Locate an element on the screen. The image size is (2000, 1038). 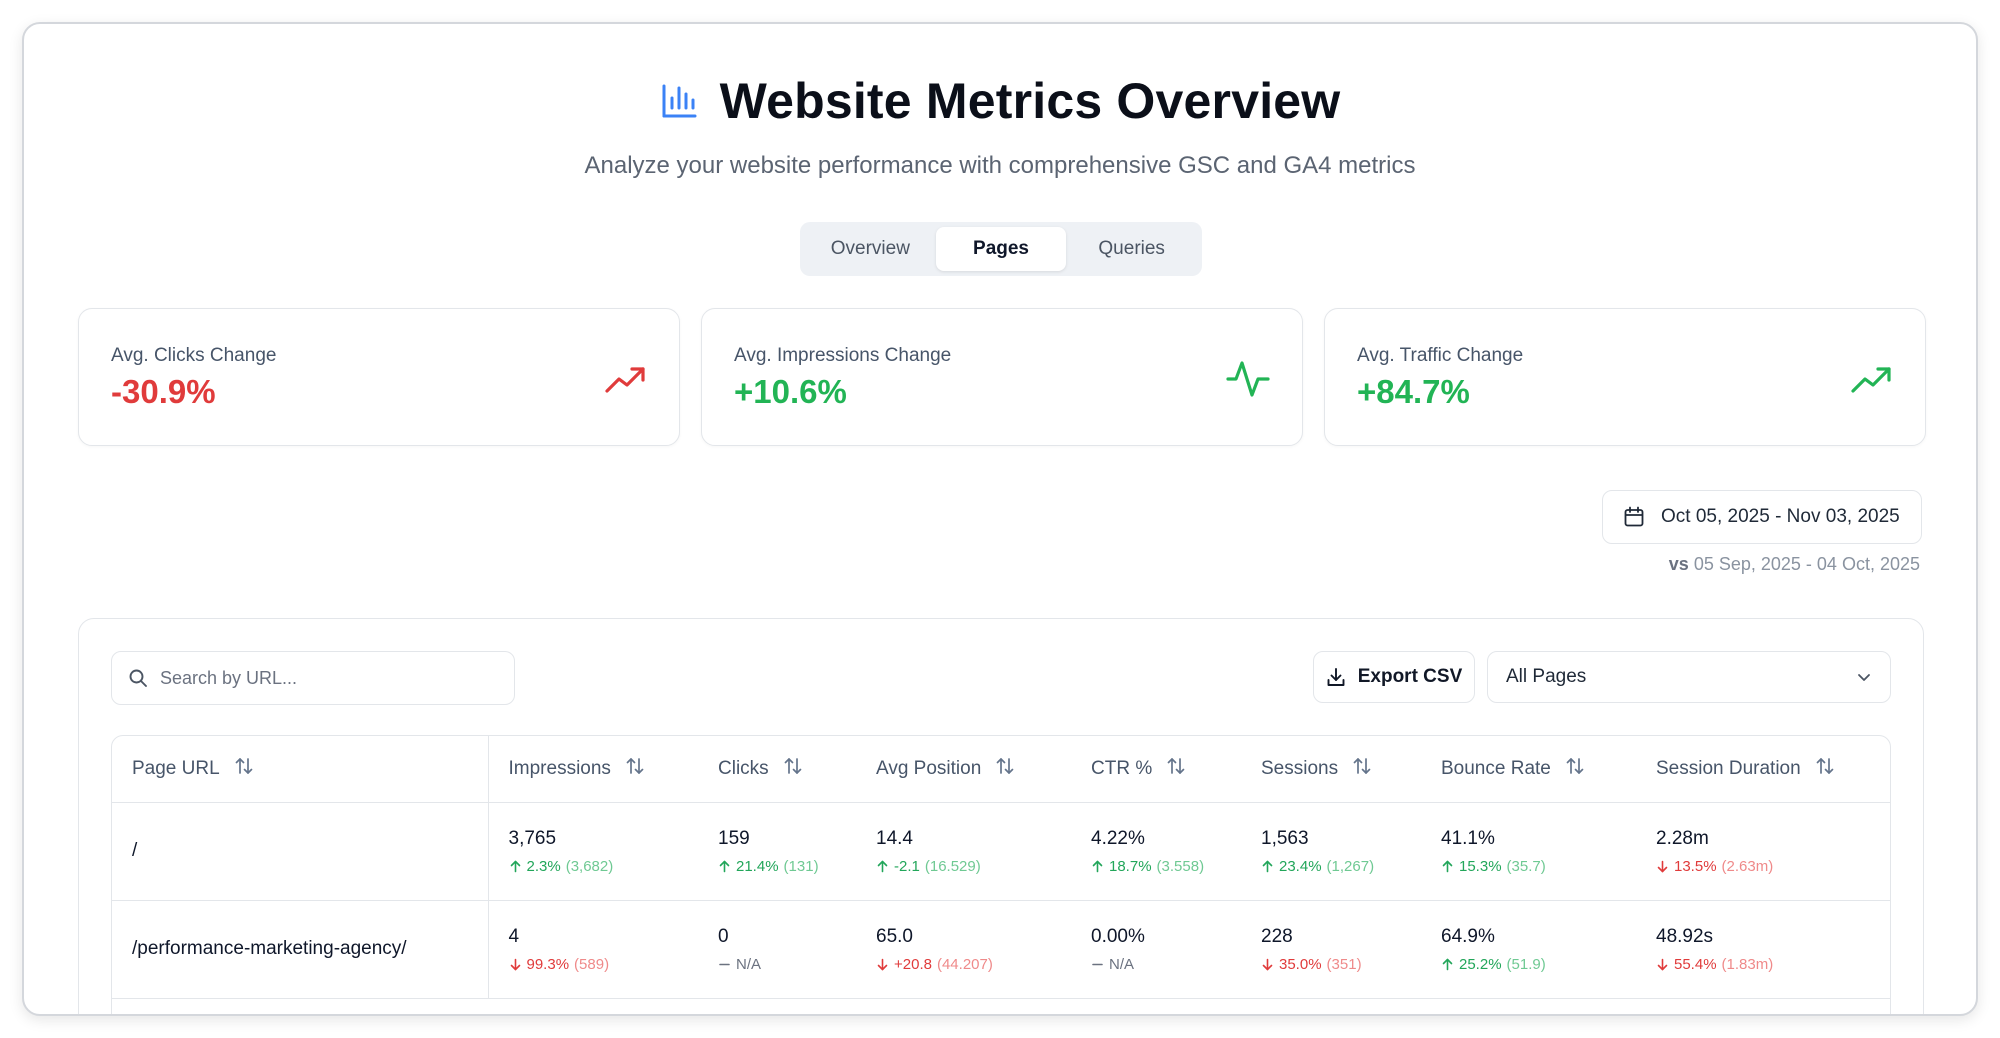
metric-value: 2.28m is located at coordinates (1682, 838).